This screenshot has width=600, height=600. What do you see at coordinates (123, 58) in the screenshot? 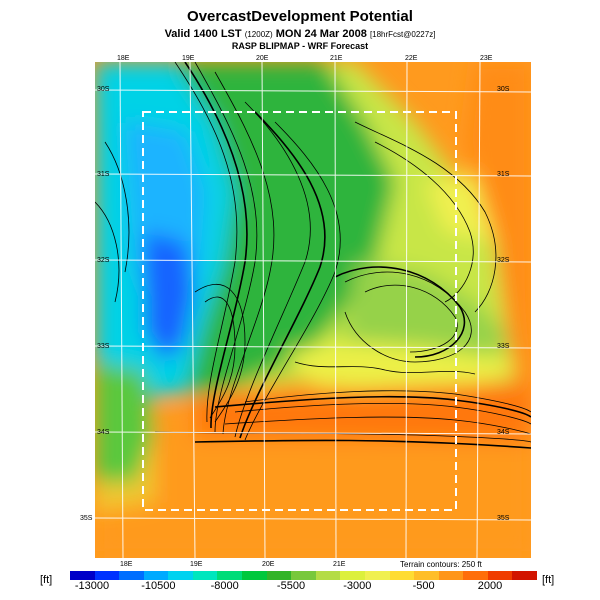
I see `lon-label-top: 18E` at bounding box center [123, 58].